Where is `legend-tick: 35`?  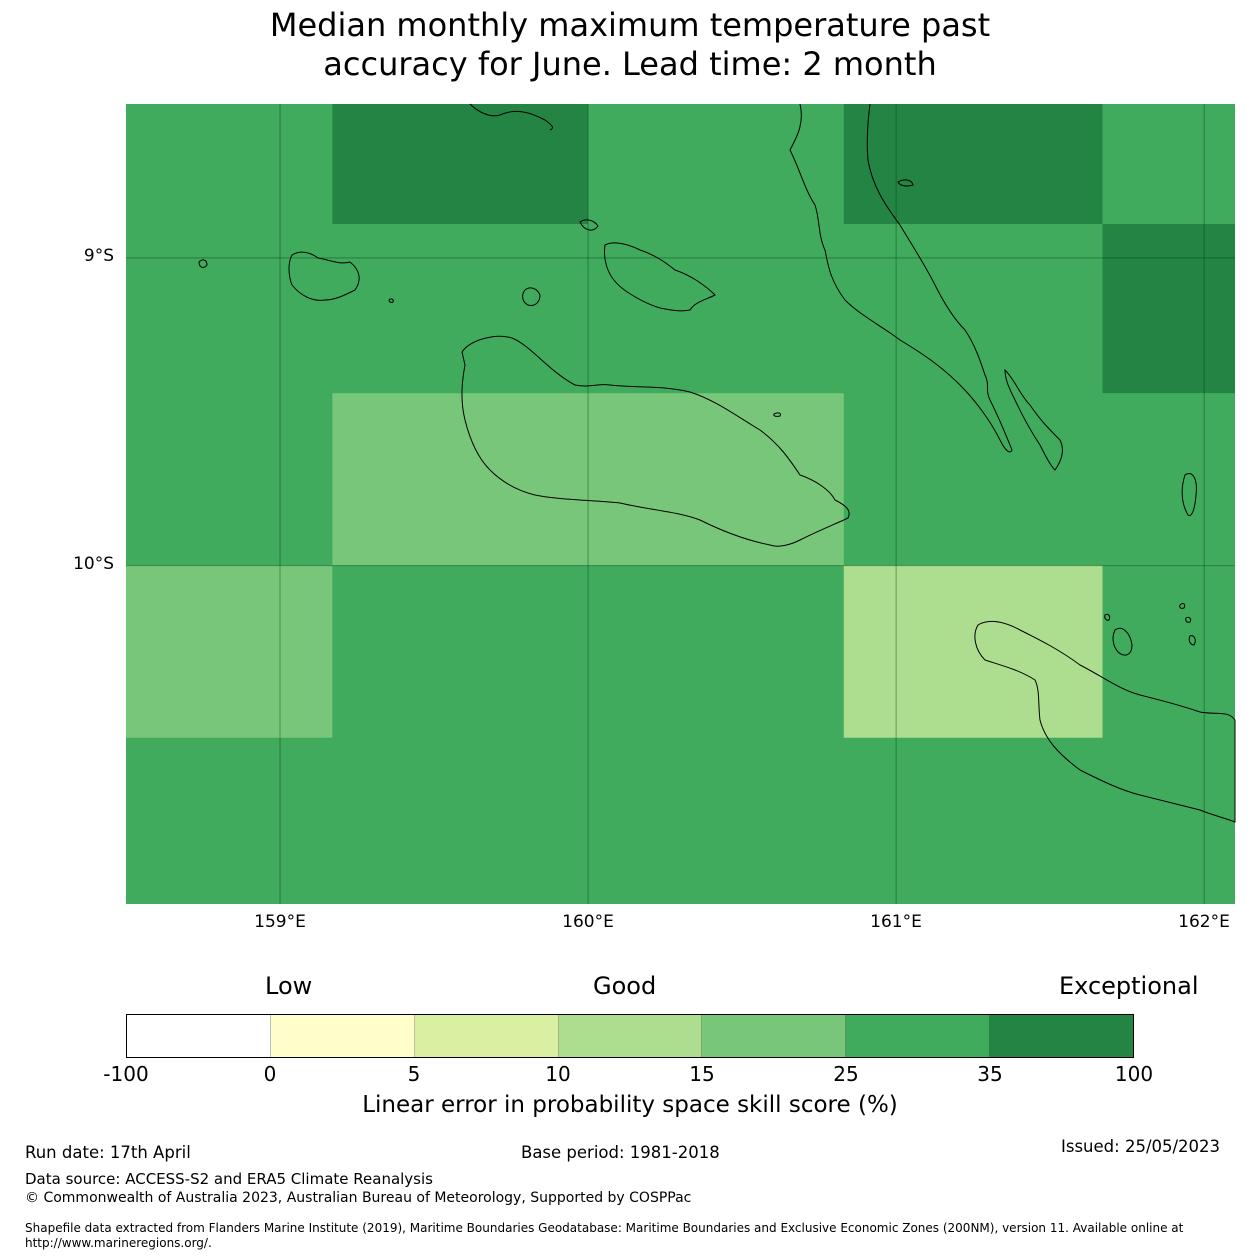
legend-tick: 35 is located at coordinates (990, 1074).